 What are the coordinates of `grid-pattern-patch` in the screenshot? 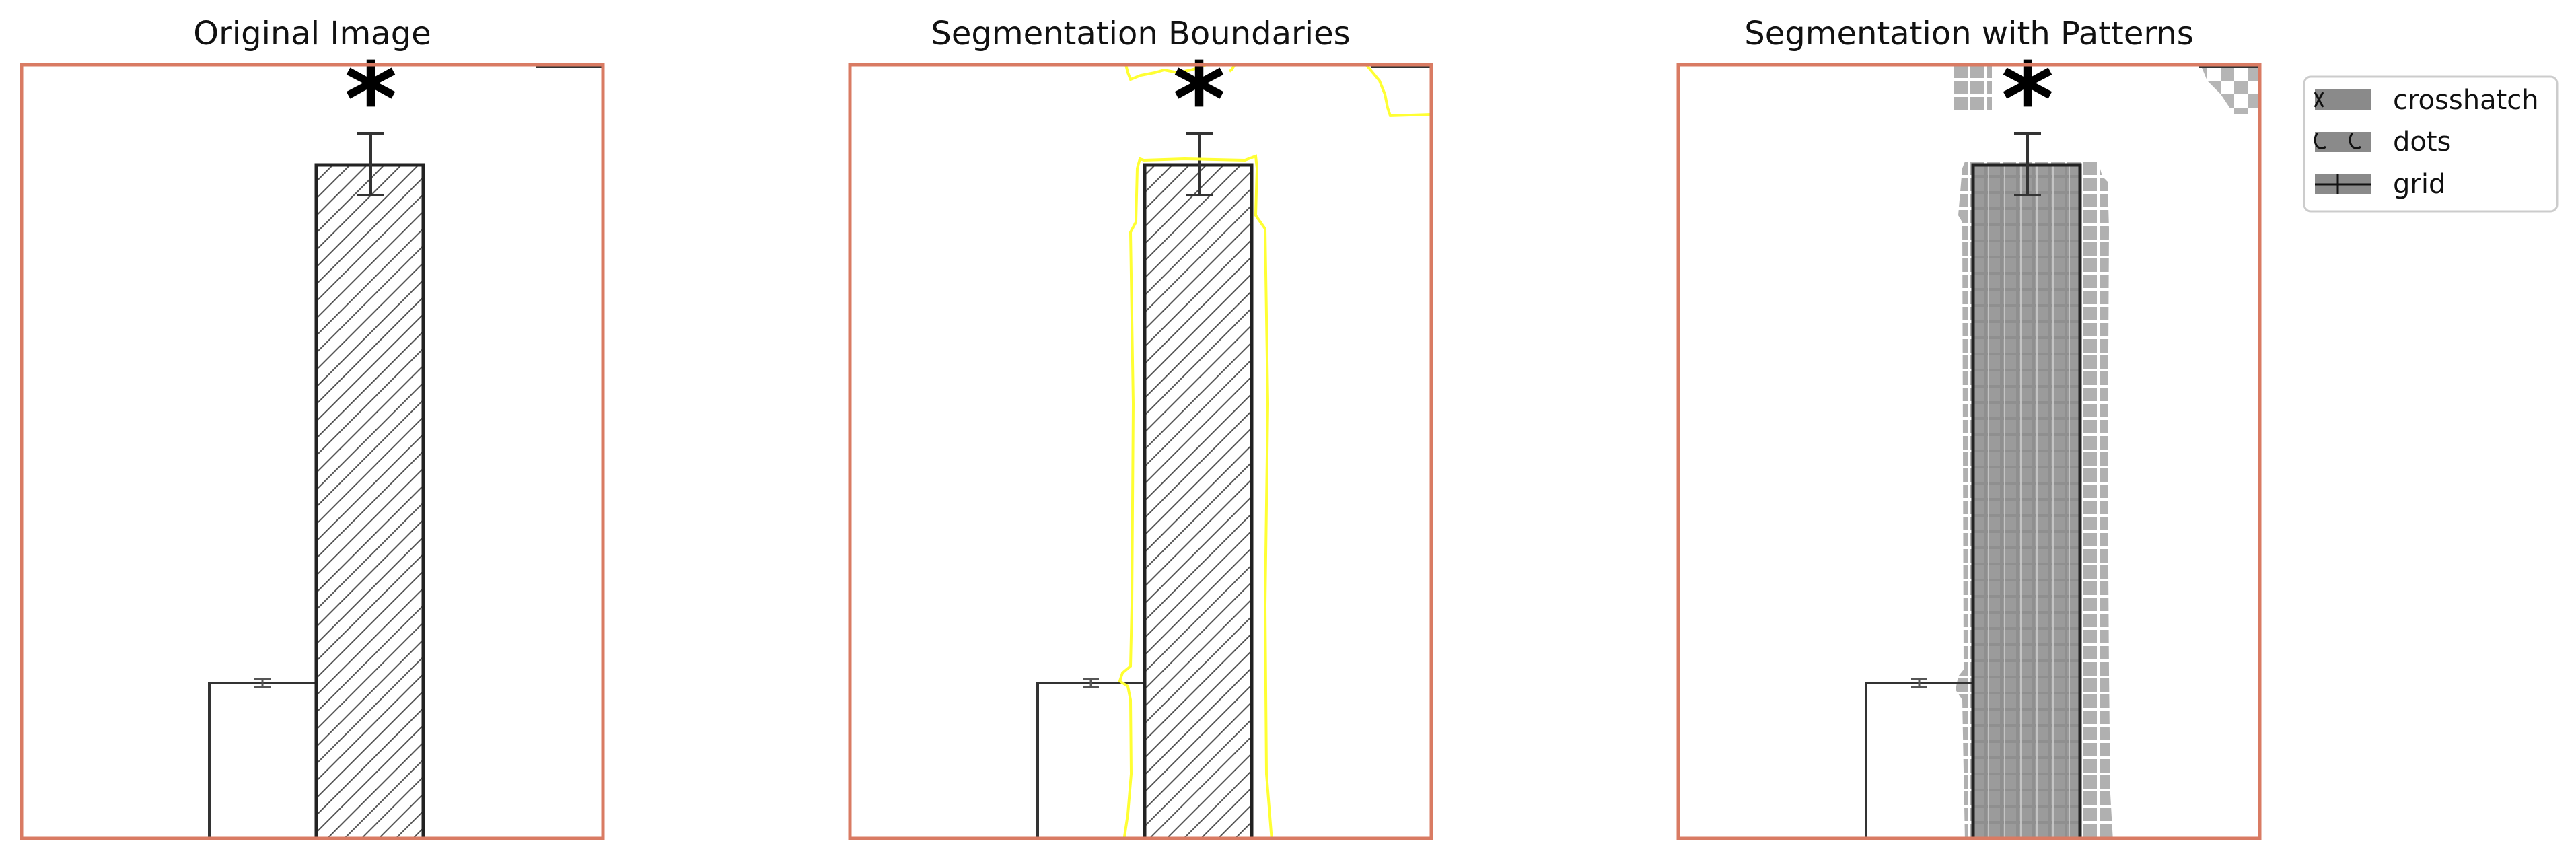 It's located at (1972, 88).